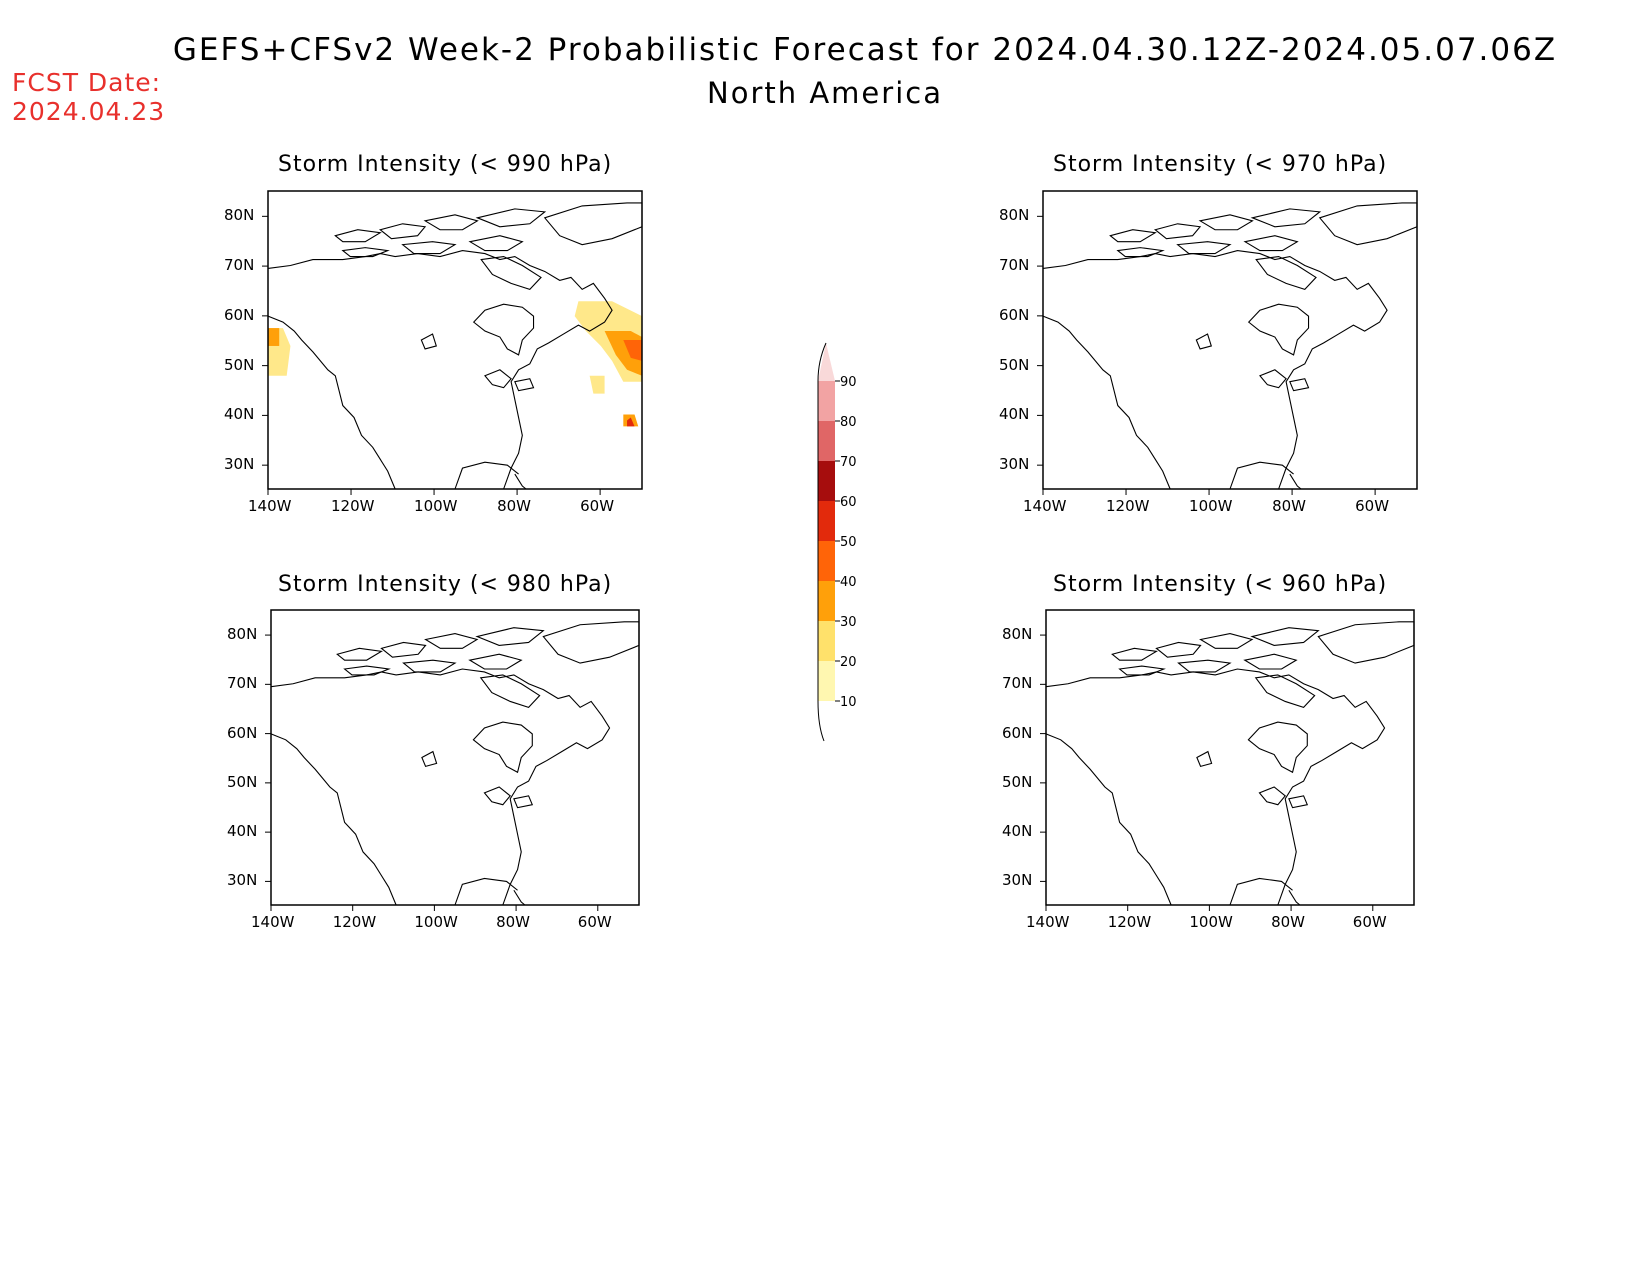 This screenshot has height=1275, width=1650. I want to click on legend-top-arrow, so click(826, 362).